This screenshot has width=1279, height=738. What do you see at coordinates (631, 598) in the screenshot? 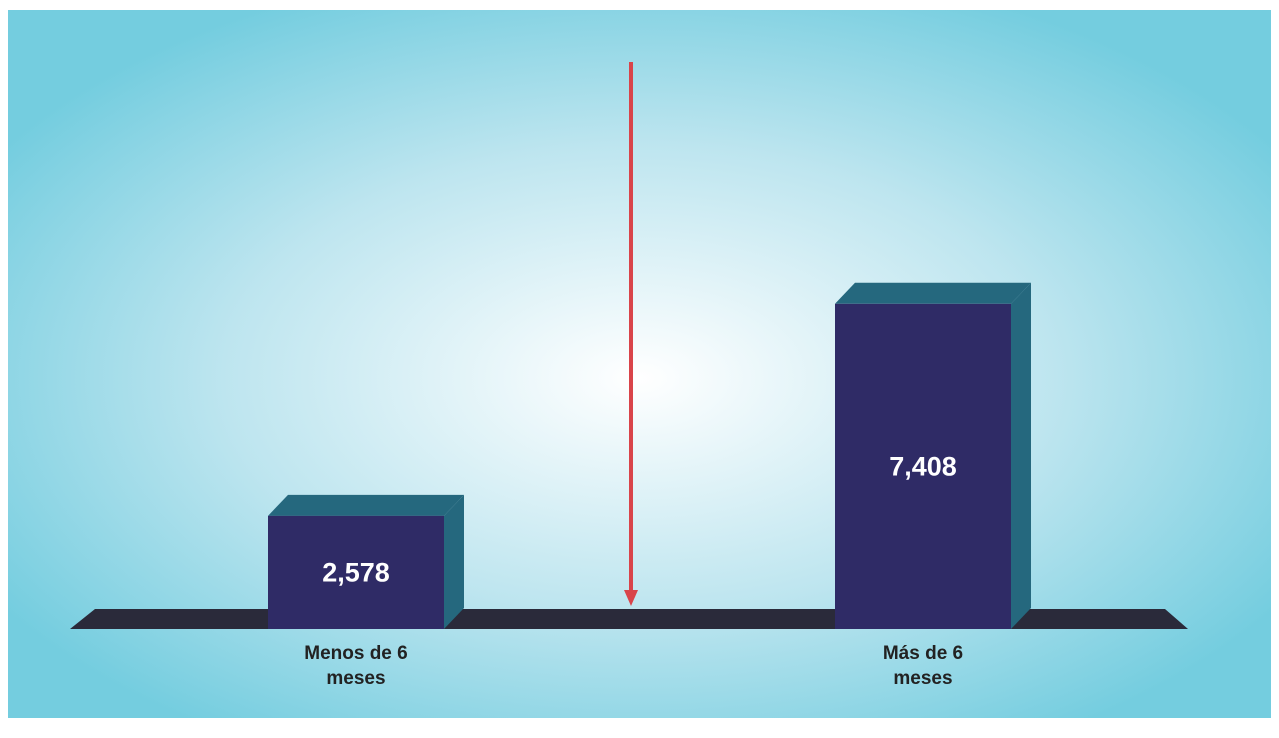
I see `arrow-head` at bounding box center [631, 598].